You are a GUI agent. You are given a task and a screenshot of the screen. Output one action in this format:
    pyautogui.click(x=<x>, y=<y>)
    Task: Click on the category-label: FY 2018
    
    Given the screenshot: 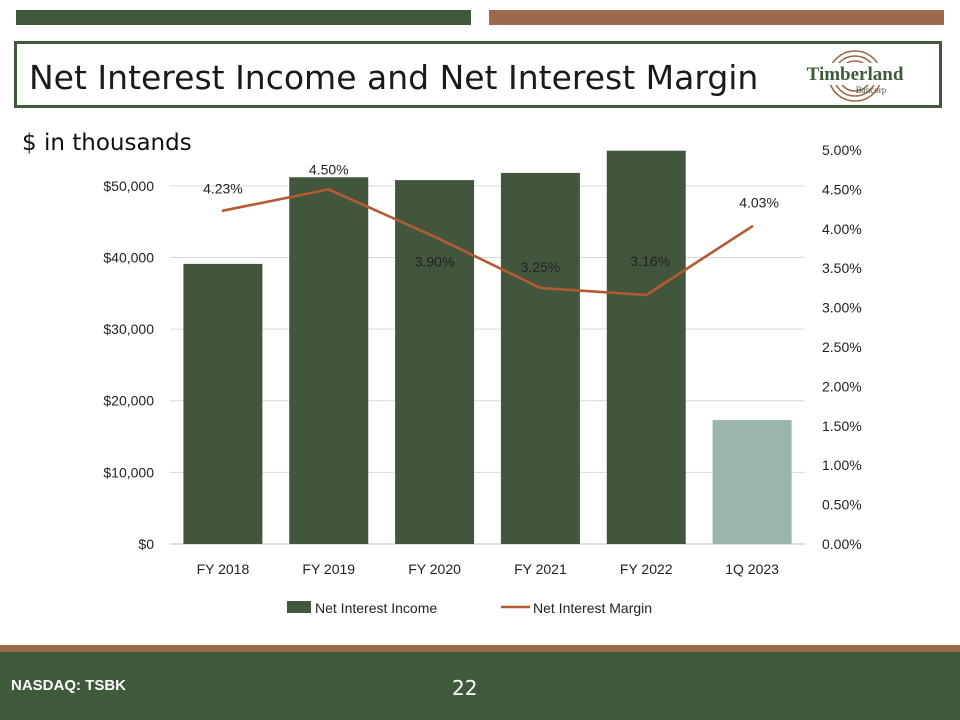 What is the action you would take?
    pyautogui.click(x=223, y=569)
    